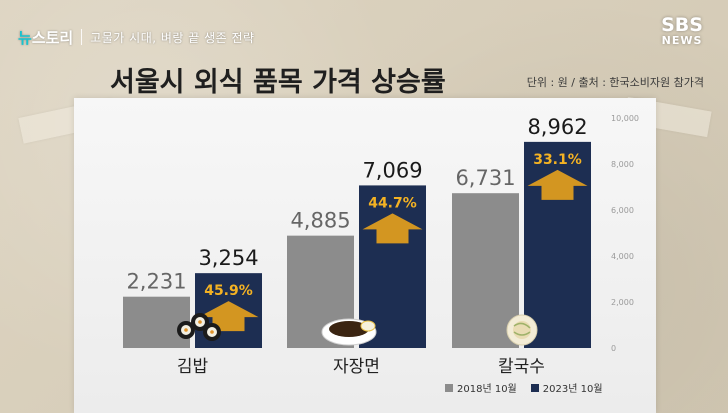 The height and width of the screenshot is (413, 728). Describe the element at coordinates (156, 282) in the screenshot. I see `value-label-2018: 2,231` at that location.